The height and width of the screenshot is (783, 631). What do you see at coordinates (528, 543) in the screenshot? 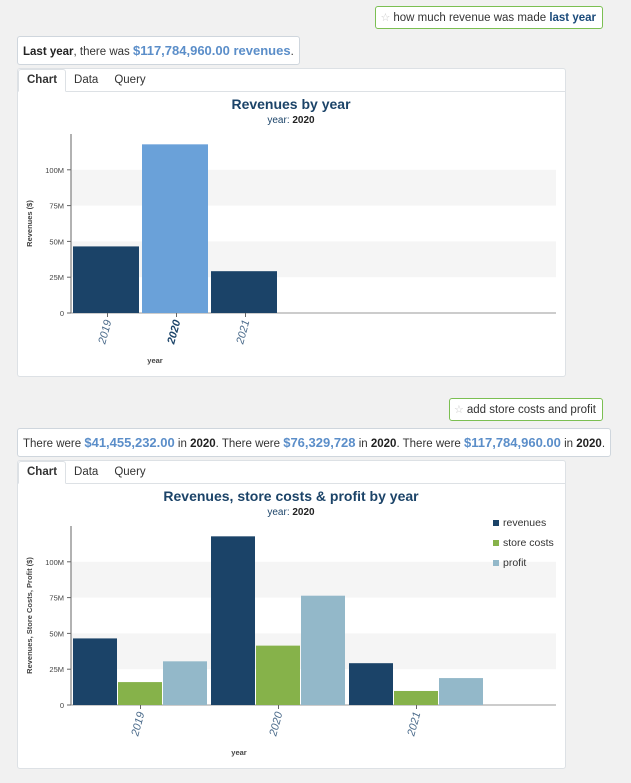
I see `legend-label-store-costs: store costs` at bounding box center [528, 543].